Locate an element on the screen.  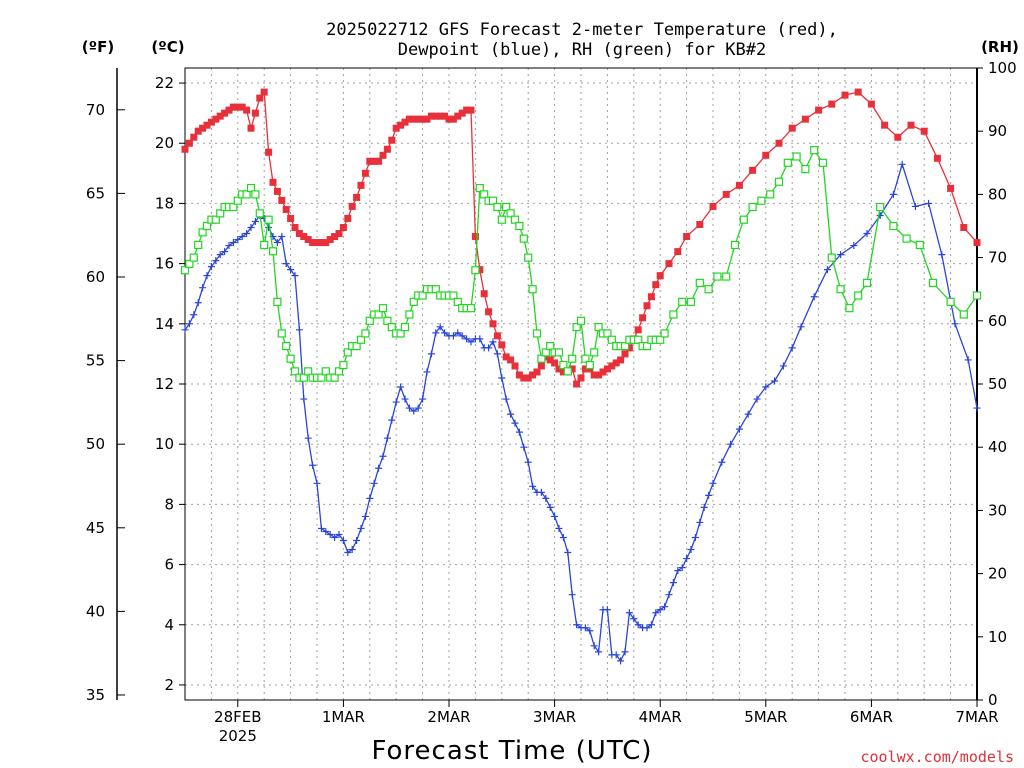
rh-tick-label: 70 is located at coordinates (997, 258).